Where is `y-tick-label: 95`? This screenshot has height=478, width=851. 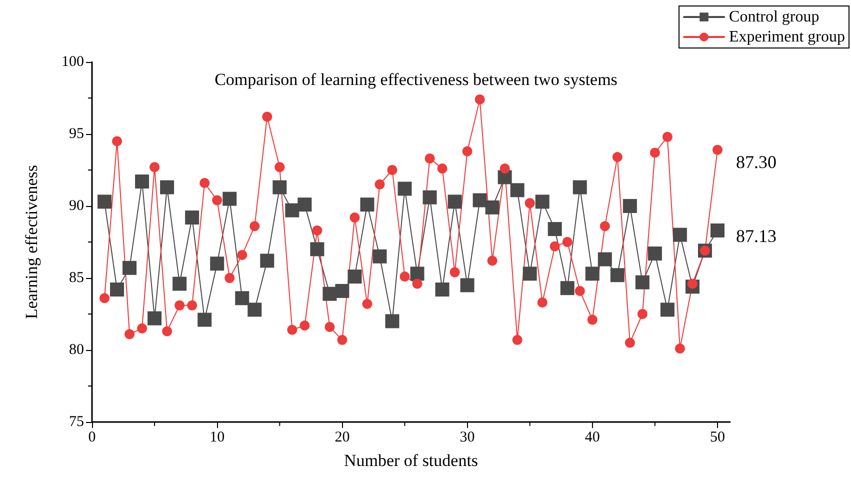 y-tick-label: 95 is located at coordinates (76, 134).